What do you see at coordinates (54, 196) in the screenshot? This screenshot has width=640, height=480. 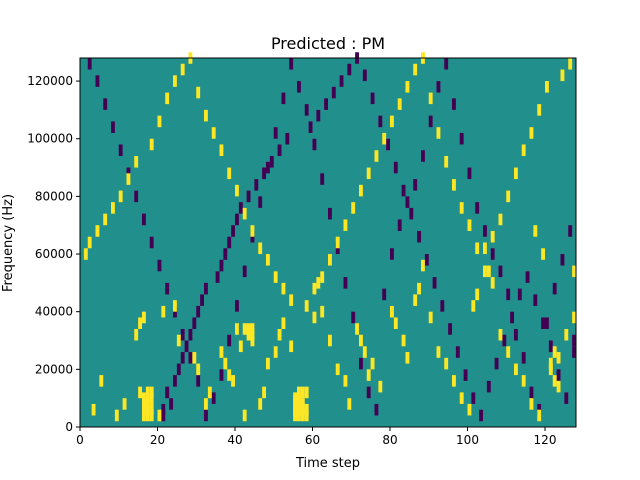 I see `y-tick-label: 80000` at bounding box center [54, 196].